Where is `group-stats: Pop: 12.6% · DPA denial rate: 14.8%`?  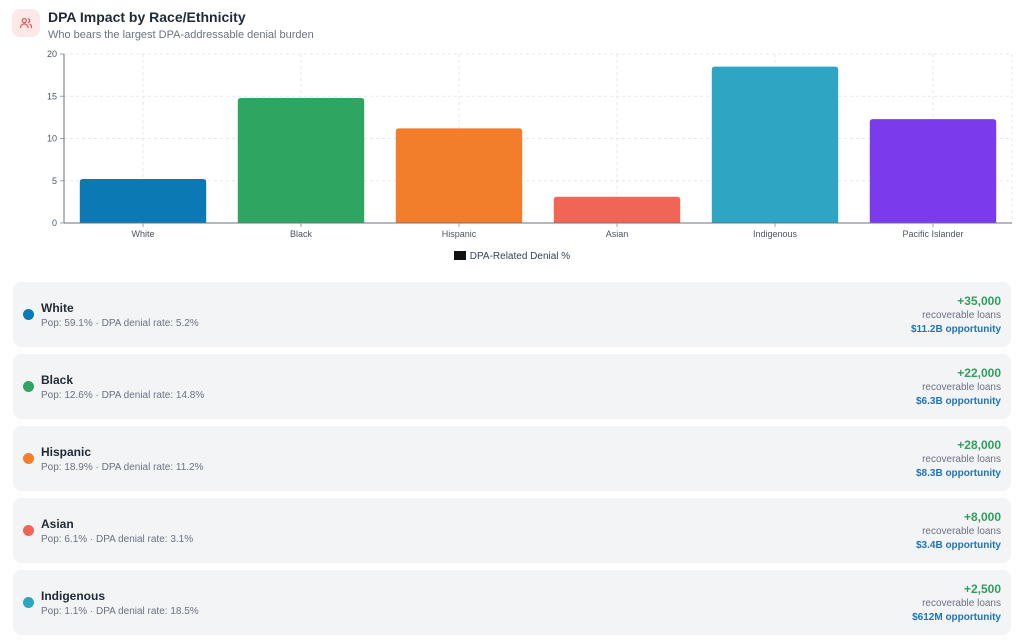
group-stats: Pop: 12.6% · DPA denial rate: 14.8% is located at coordinates (123, 395).